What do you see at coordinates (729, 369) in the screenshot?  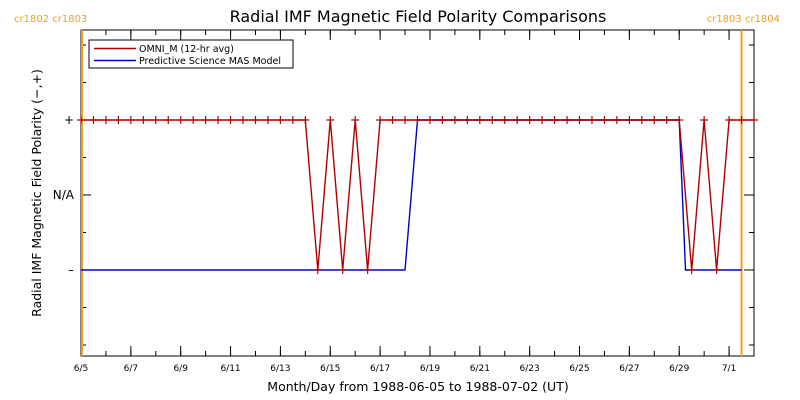 I see `x-tick-label: 7/1` at bounding box center [729, 369].